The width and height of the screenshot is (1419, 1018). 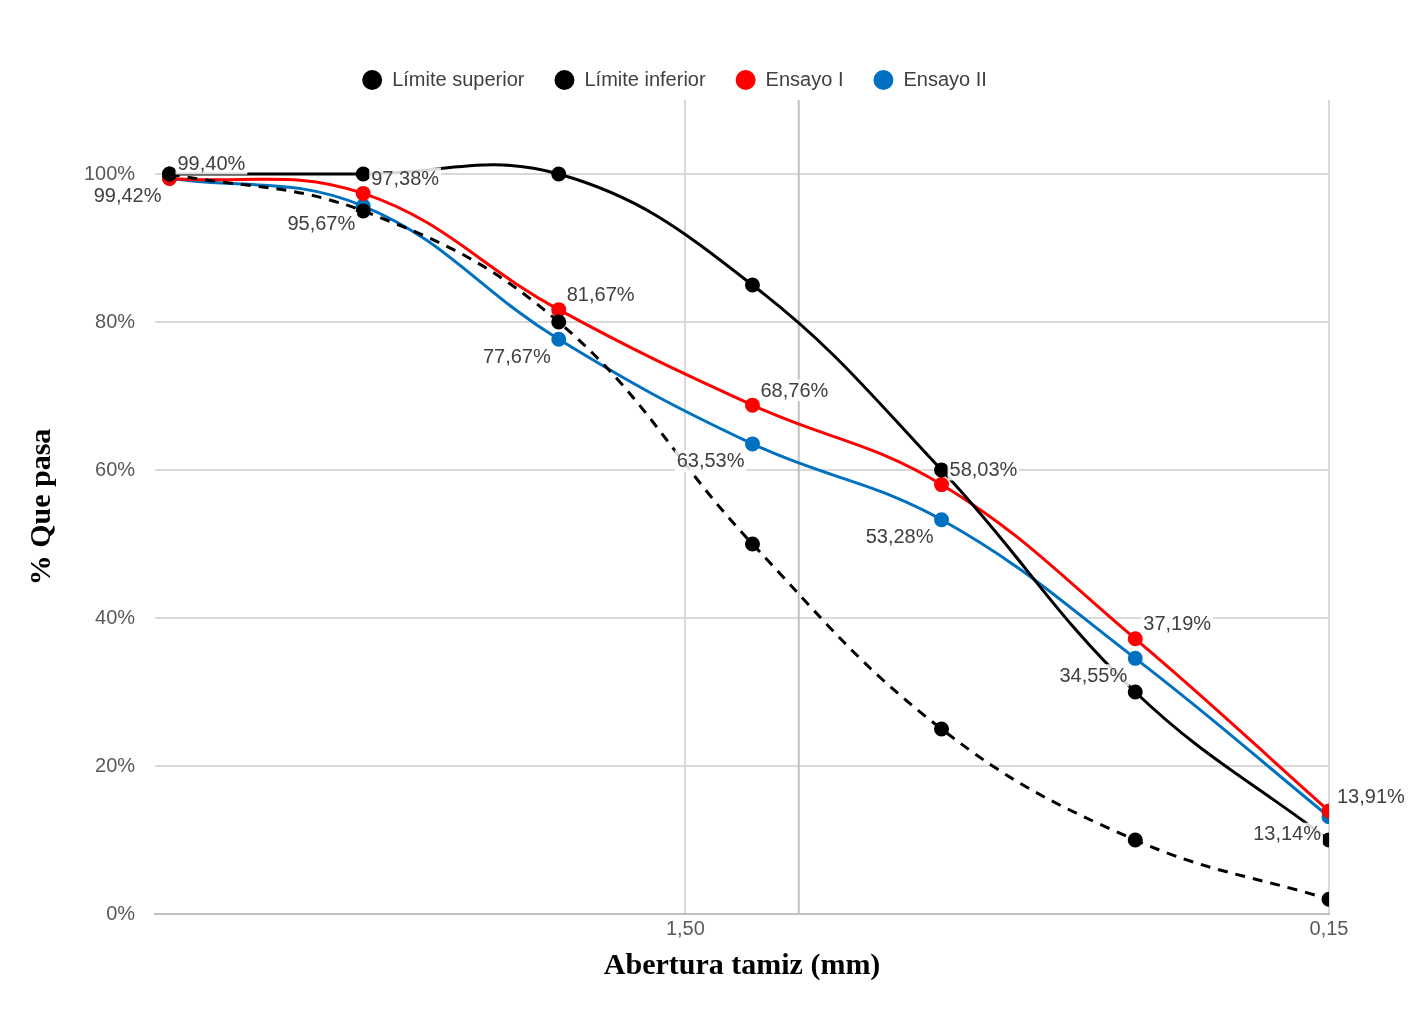 What do you see at coordinates (685, 927) in the screenshot?
I see `x-tick-label: 1,50` at bounding box center [685, 927].